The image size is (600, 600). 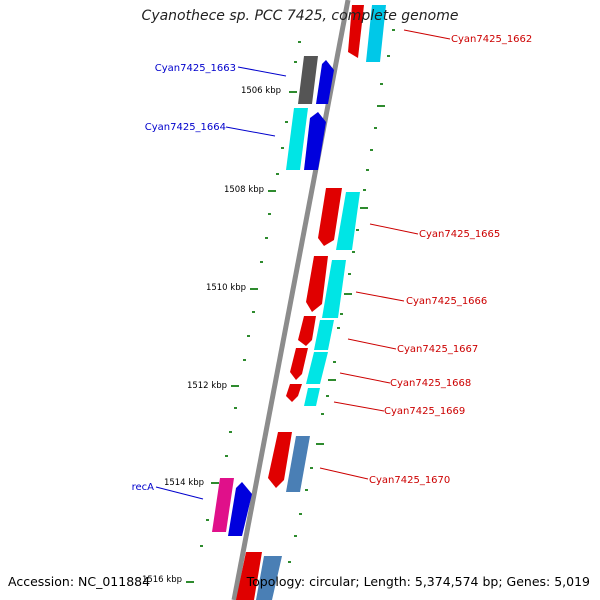 I want to click on gene-block-1667-cyan, so click(x=324, y=335).